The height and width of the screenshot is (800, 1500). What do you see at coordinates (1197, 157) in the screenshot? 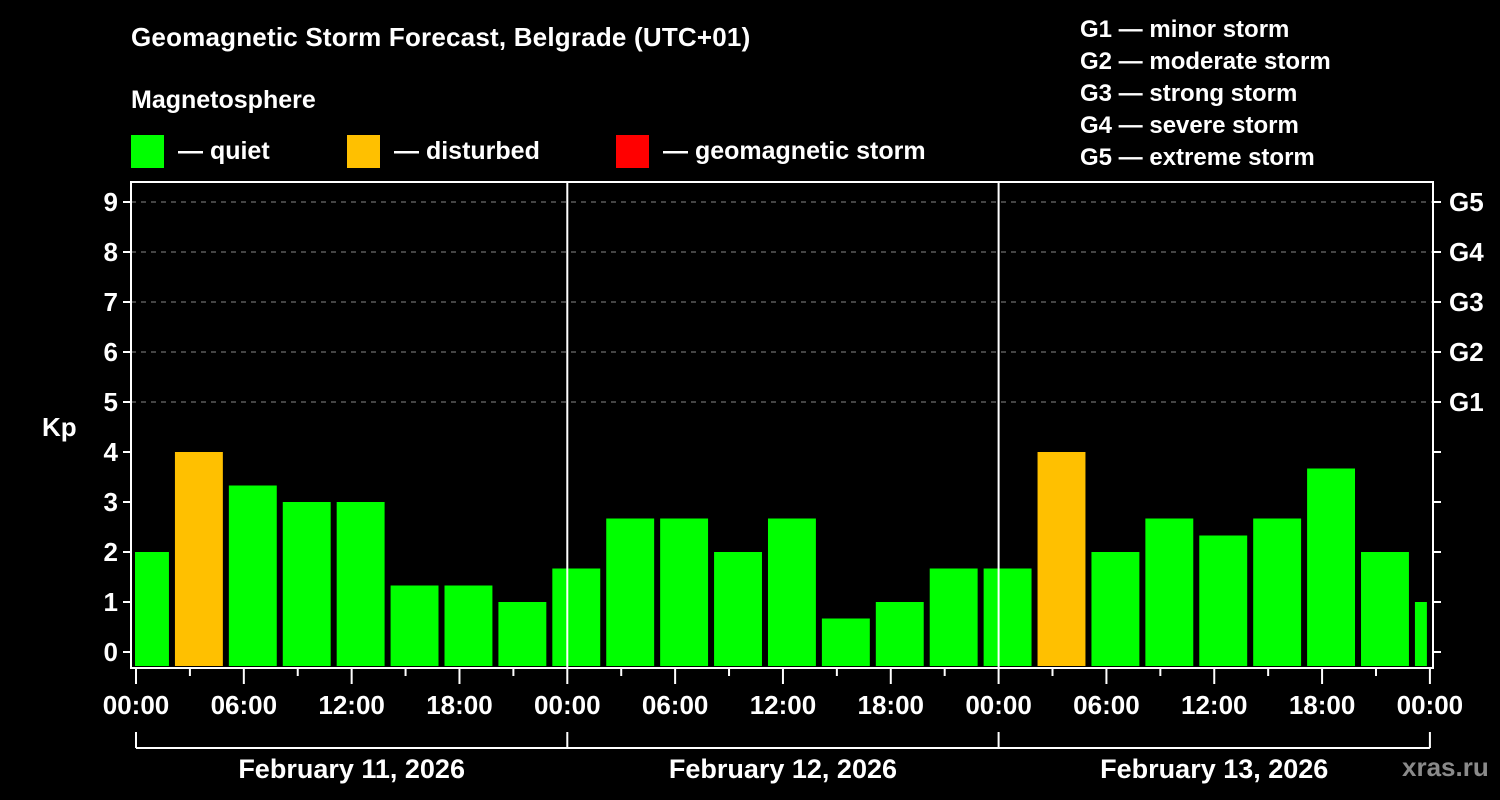
I see `g5-legend: G5 — extreme storm` at bounding box center [1197, 157].